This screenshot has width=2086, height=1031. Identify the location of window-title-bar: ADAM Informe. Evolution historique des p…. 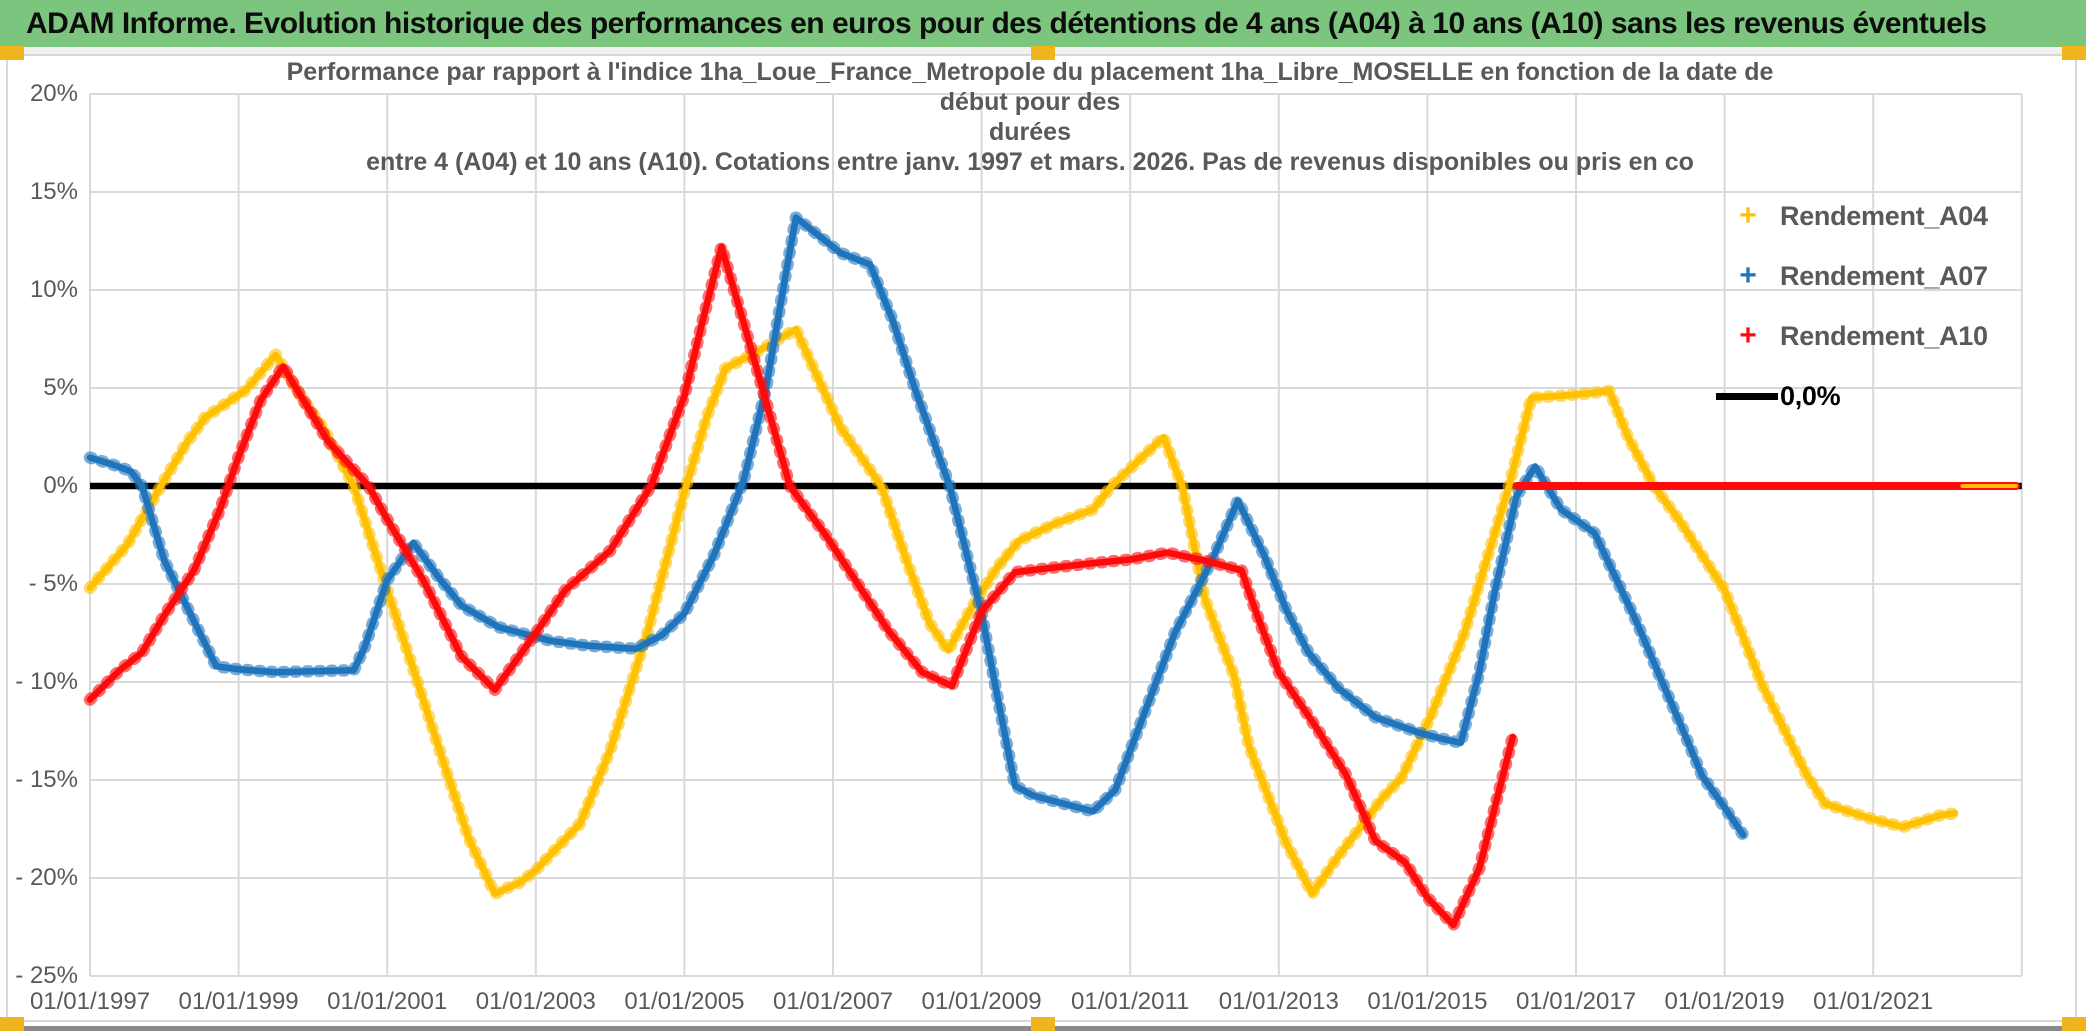
(1043, 23).